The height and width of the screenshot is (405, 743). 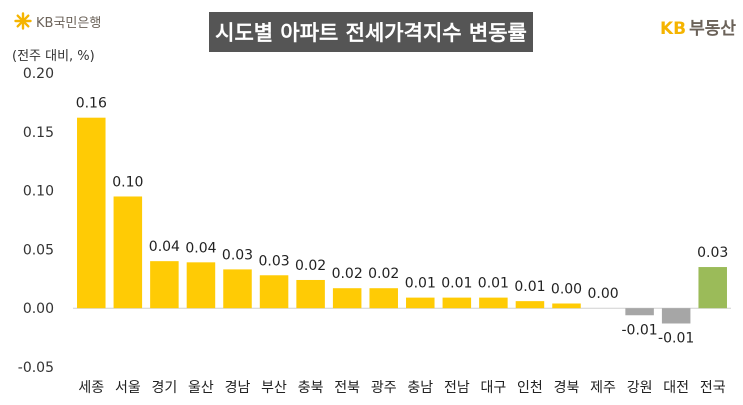 What do you see at coordinates (238, 388) in the screenshot?
I see `category-label: 경남` at bounding box center [238, 388].